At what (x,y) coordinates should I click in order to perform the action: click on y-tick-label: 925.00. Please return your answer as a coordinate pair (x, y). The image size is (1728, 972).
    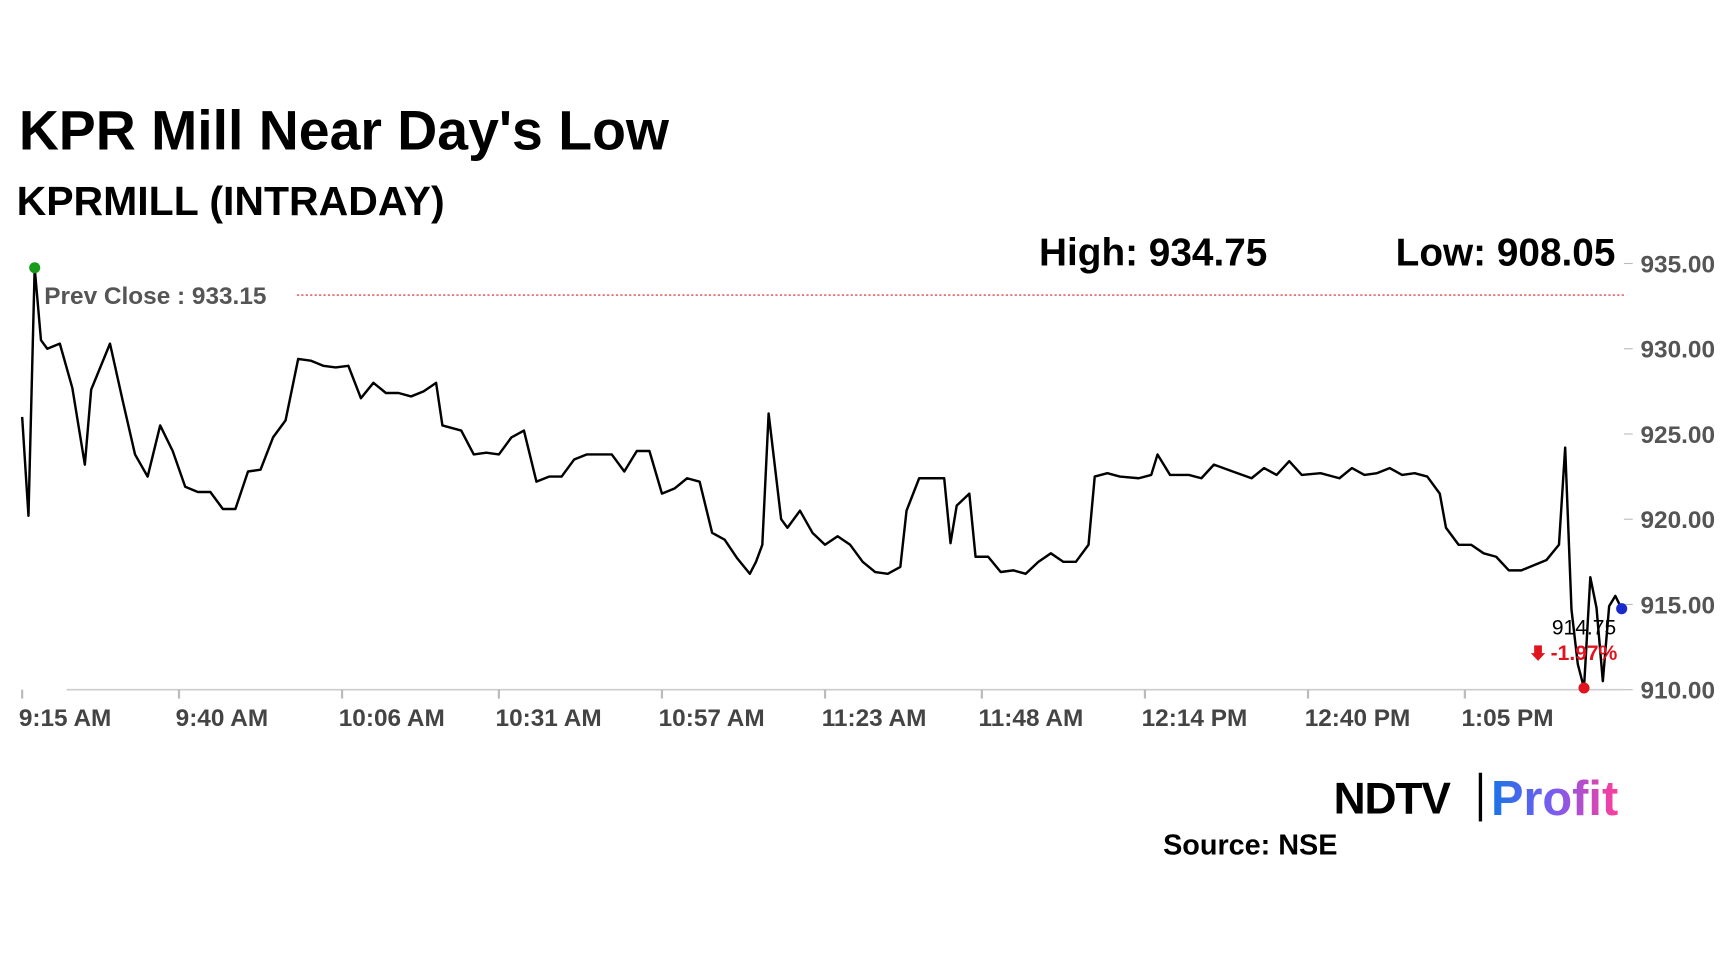
    Looking at the image, I should click on (1677, 435).